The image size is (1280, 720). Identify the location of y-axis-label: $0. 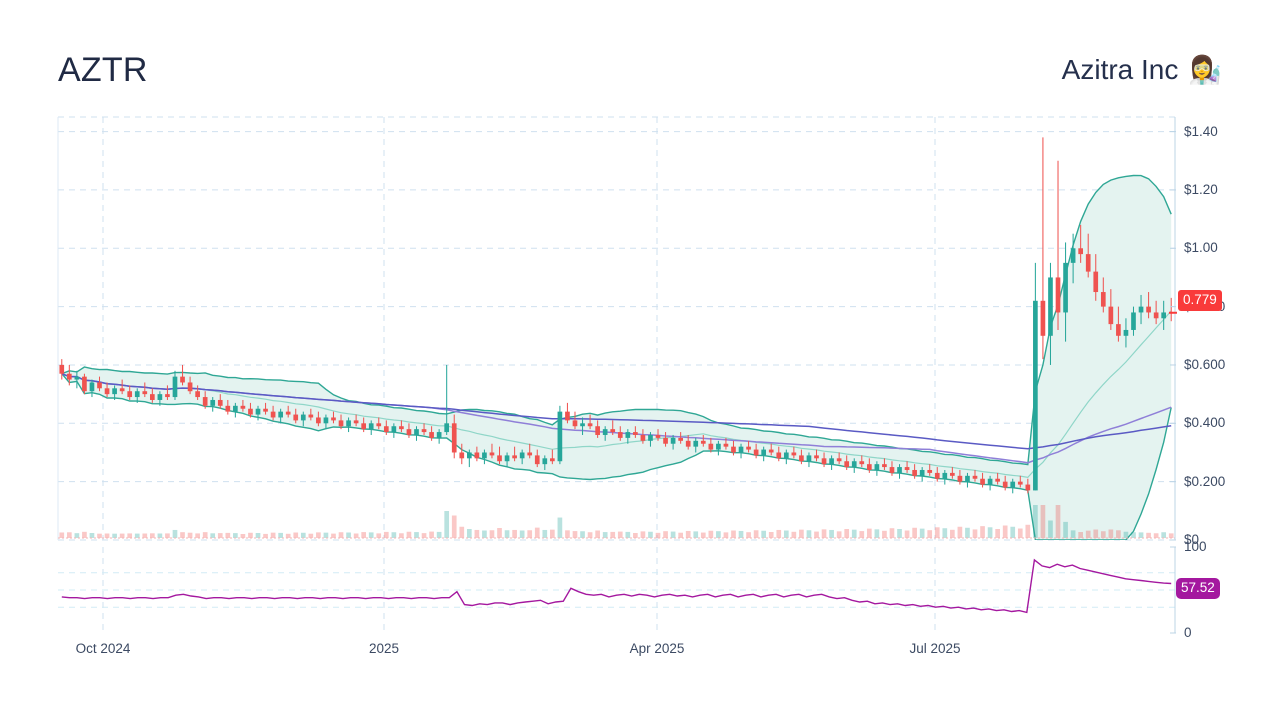
(1192, 539).